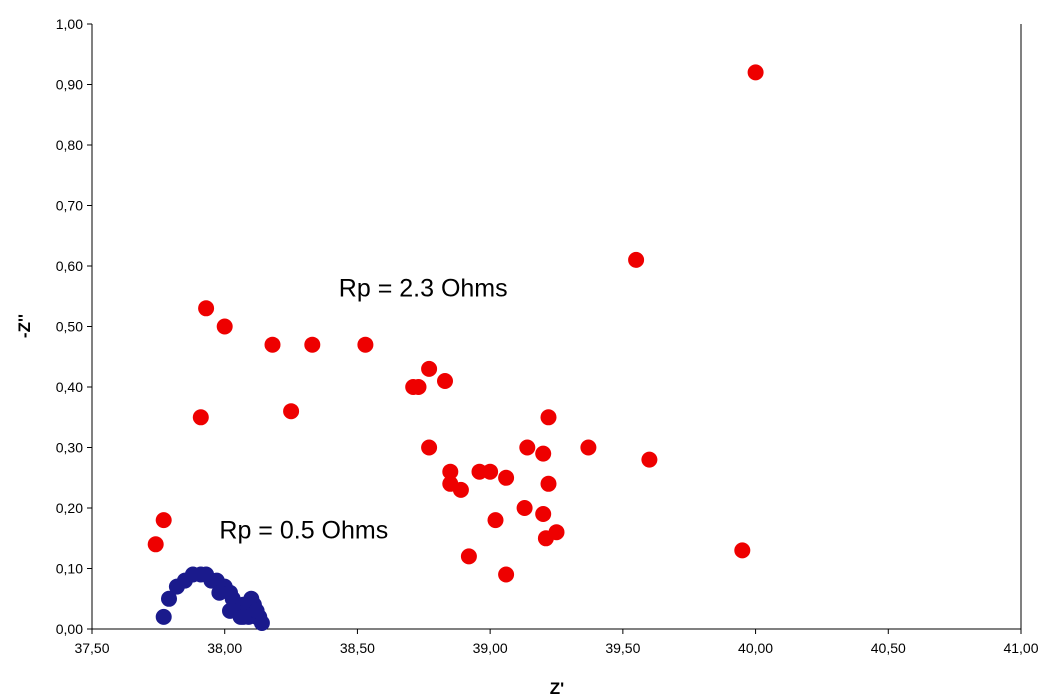 This screenshot has height=696, width=1046. I want to click on y-tick-label: 0,00, so click(69, 629).